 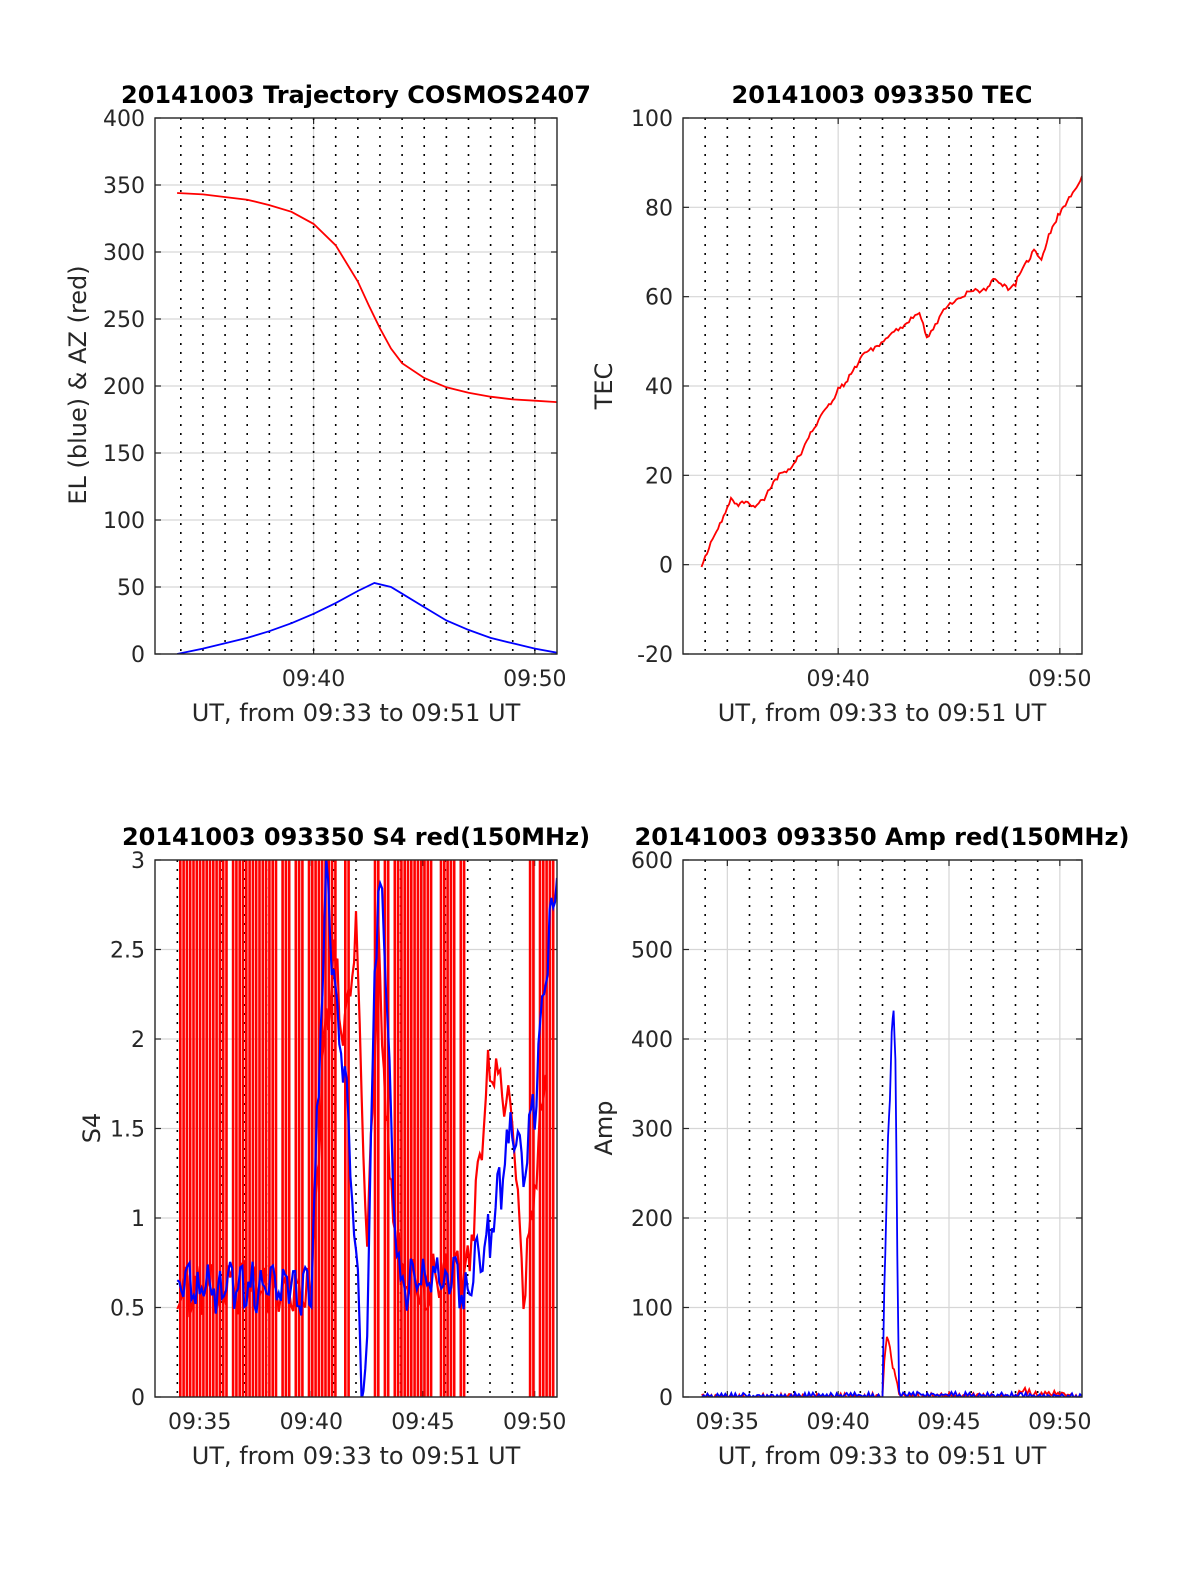 What do you see at coordinates (882, 837) in the screenshot?
I see `panel-title: 20141003 093350 Amp red(150MHz)` at bounding box center [882, 837].